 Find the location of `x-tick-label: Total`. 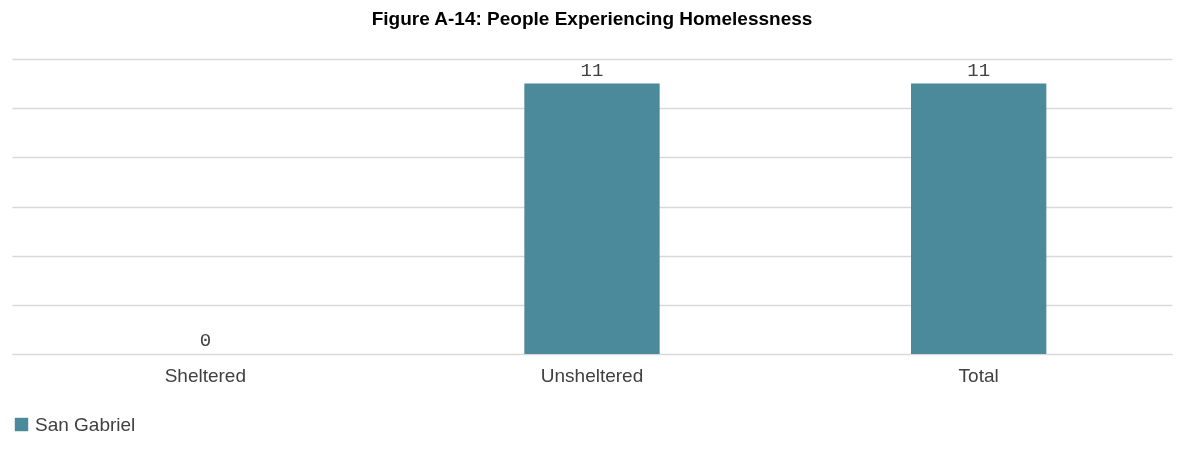

x-tick-label: Total is located at coordinates (978, 375).